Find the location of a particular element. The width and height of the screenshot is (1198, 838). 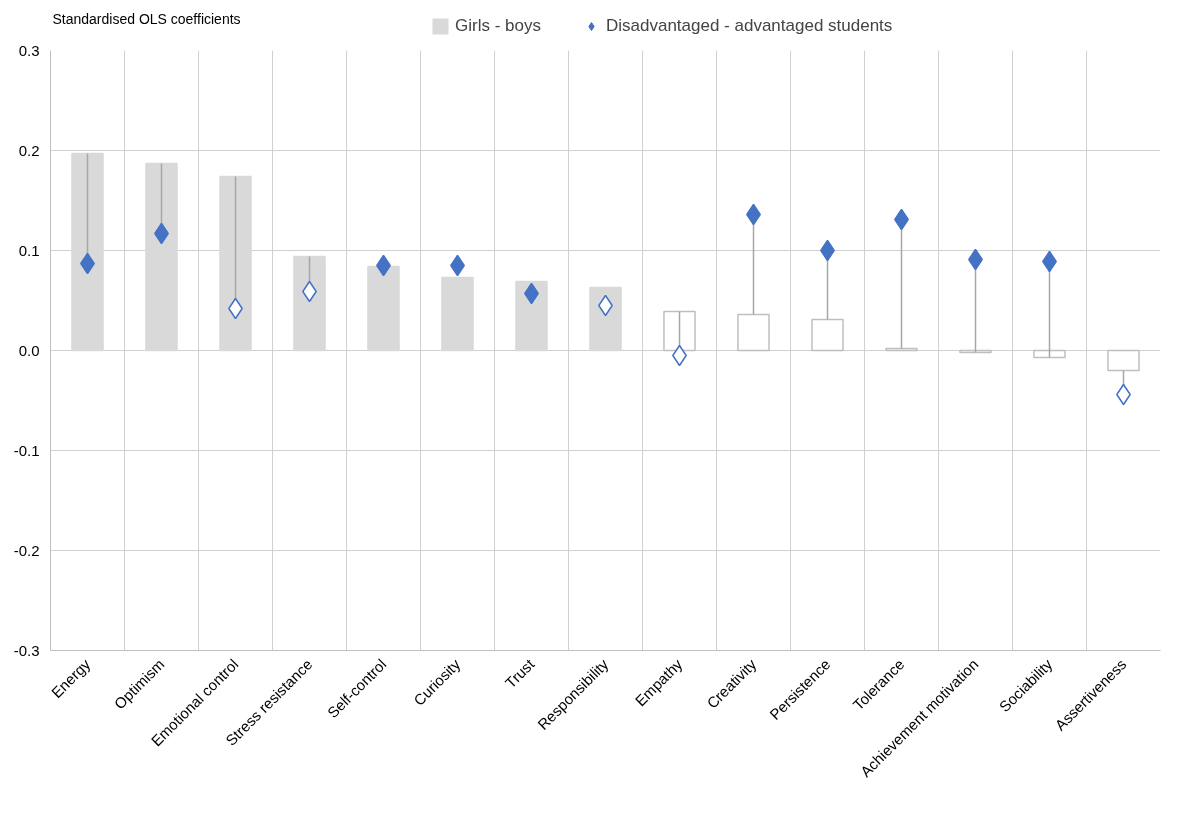

y-tick-label: 0.0 is located at coordinates (29, 350).